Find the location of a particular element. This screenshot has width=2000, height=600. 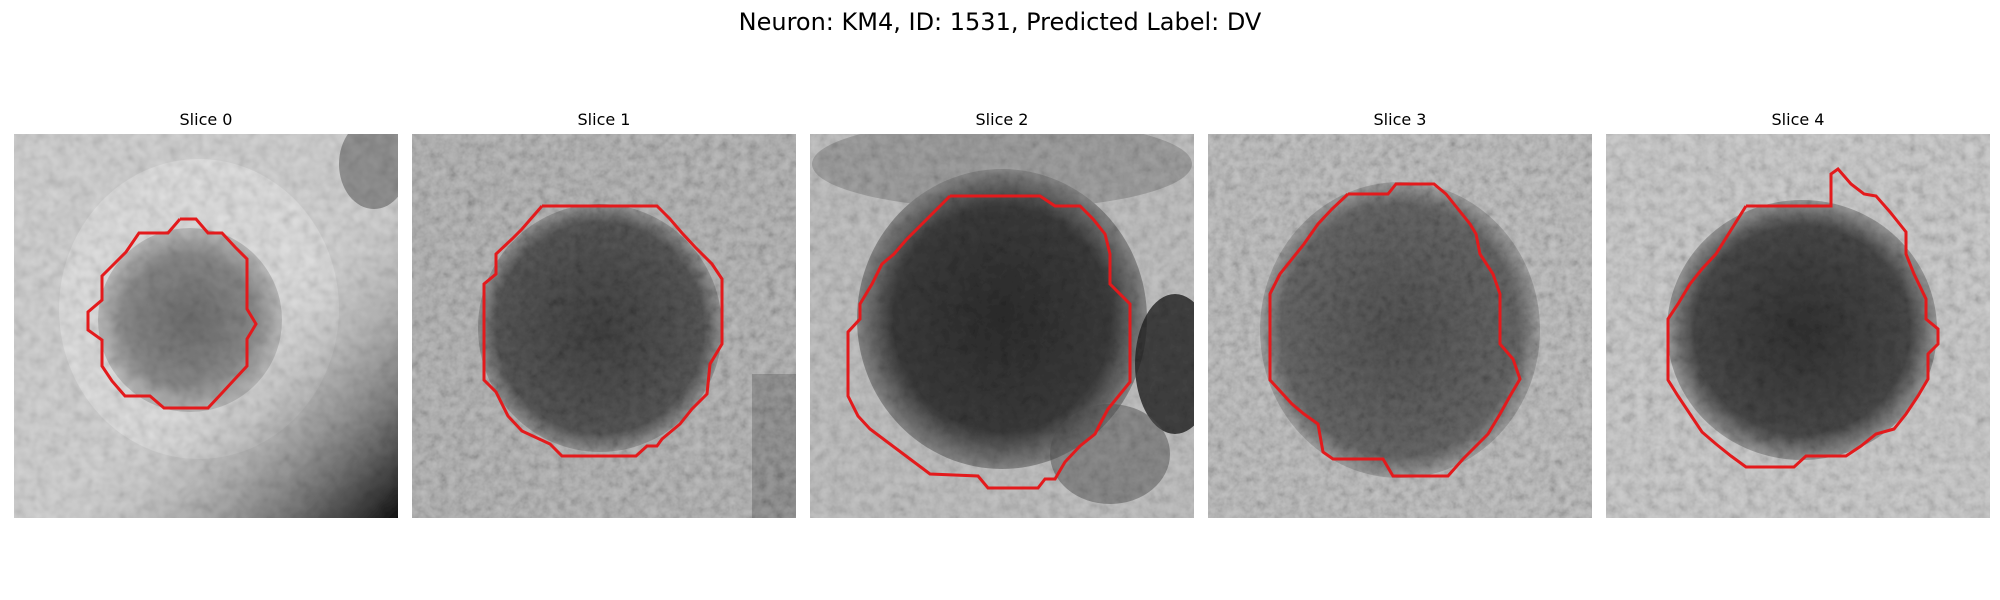

panel-title-slice-0: Slice 0 is located at coordinates (206, 119).